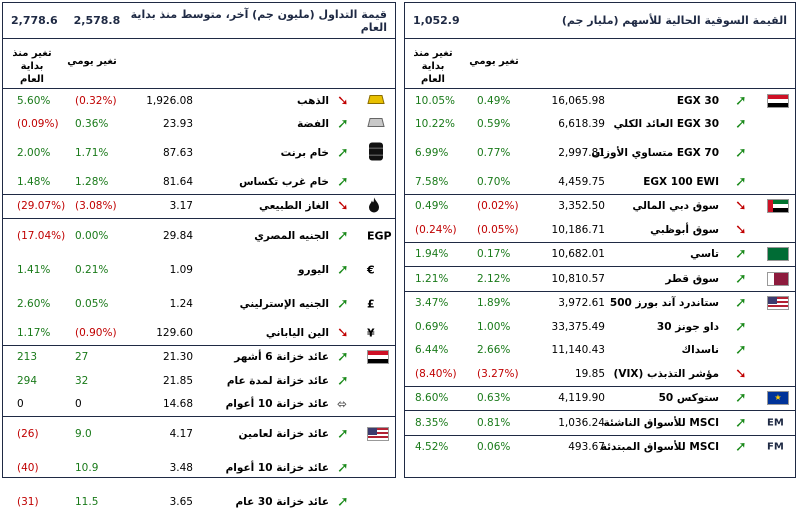  Describe the element at coordinates (284, 181) in the screenshot. I see `instrument-name: خام غرب تكساس` at that location.